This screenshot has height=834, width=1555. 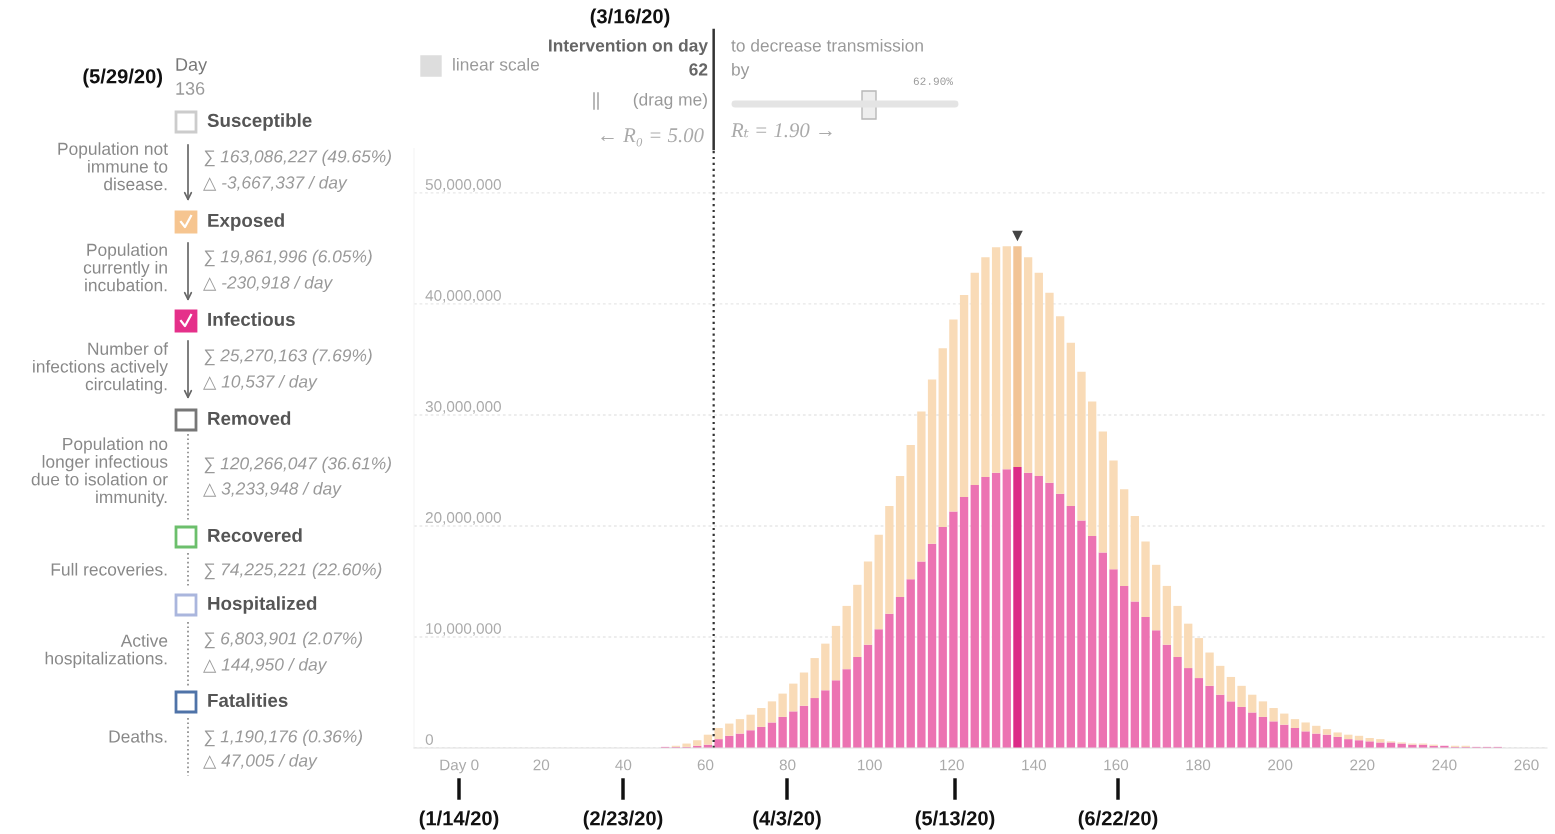 What do you see at coordinates (1444, 765) in the screenshot?
I see `x-tick-label: 240` at bounding box center [1444, 765].